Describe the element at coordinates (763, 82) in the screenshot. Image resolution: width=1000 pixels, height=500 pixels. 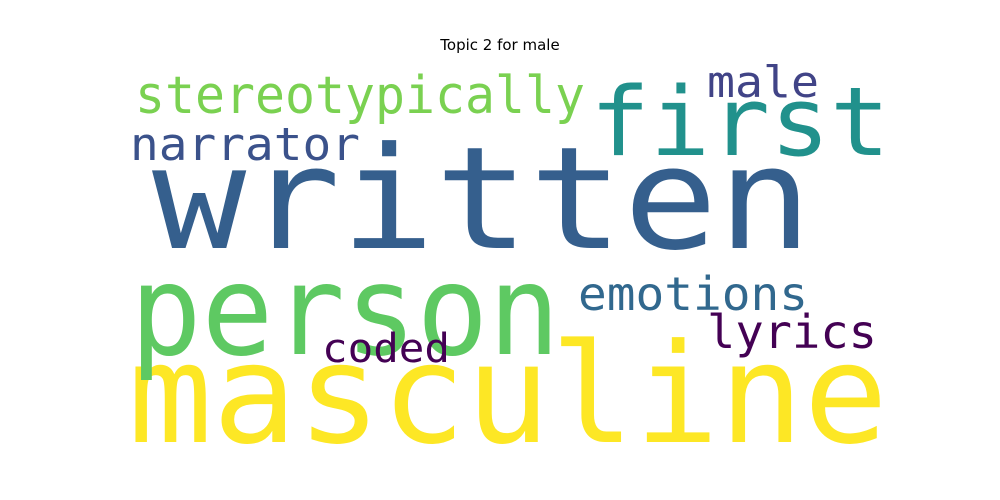
I see `word-male: male` at that location.